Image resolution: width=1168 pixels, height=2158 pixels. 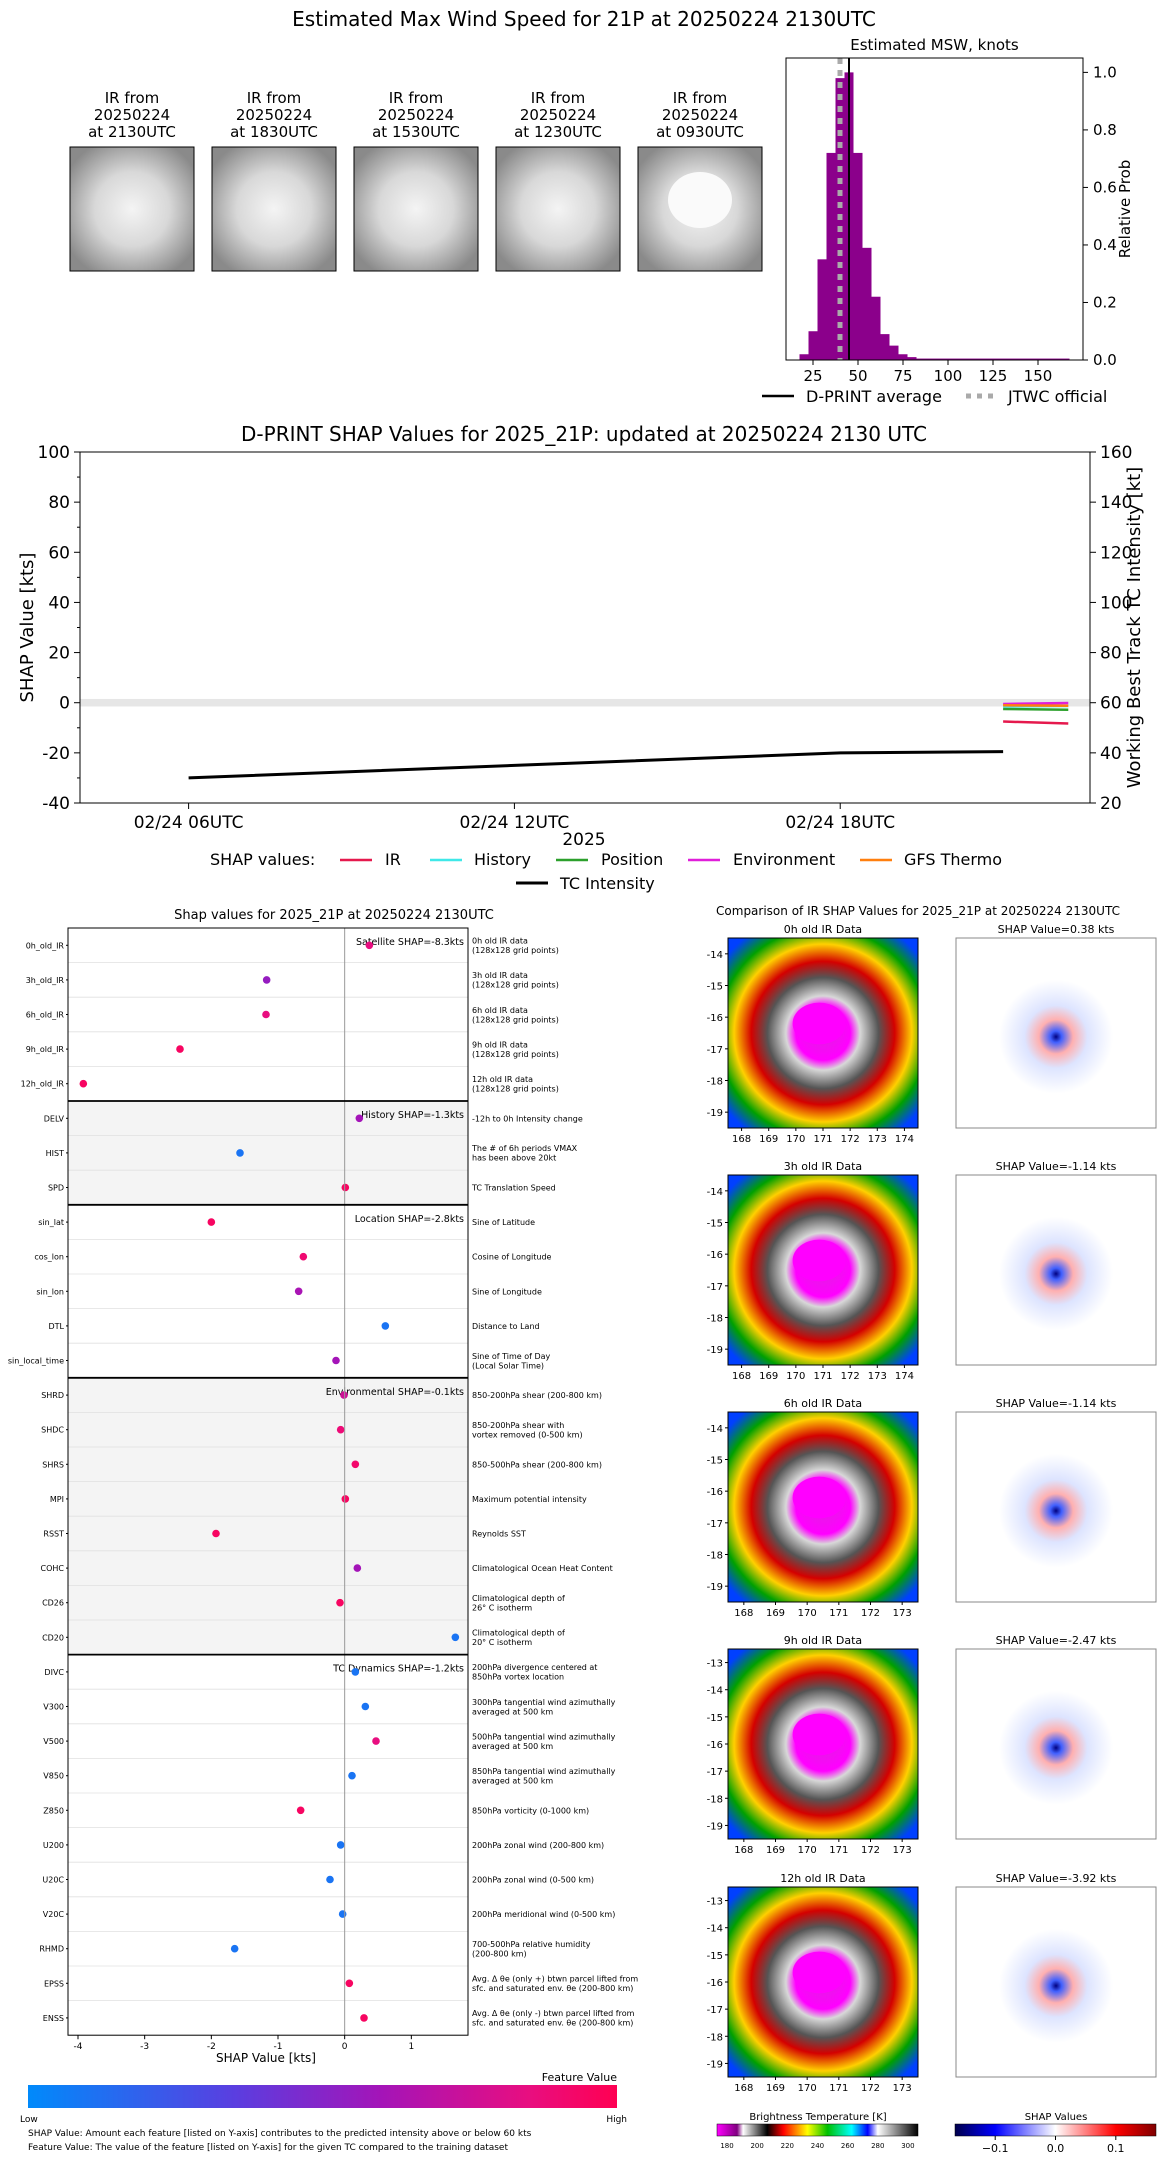 What do you see at coordinates (132, 115) in the screenshot?
I see `ir-thumb-date: 20250224` at bounding box center [132, 115].